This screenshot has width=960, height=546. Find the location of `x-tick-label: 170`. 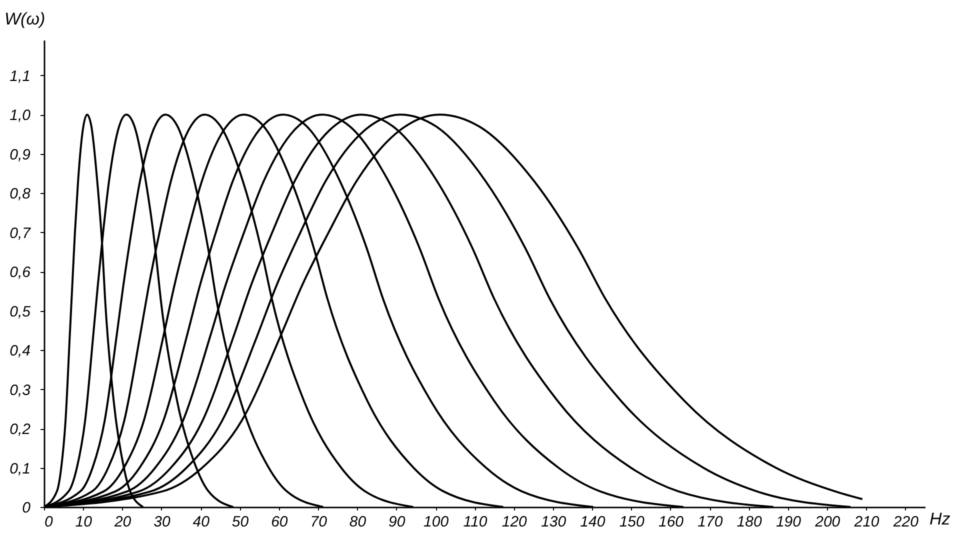

x-tick-label: 170 is located at coordinates (711, 522).